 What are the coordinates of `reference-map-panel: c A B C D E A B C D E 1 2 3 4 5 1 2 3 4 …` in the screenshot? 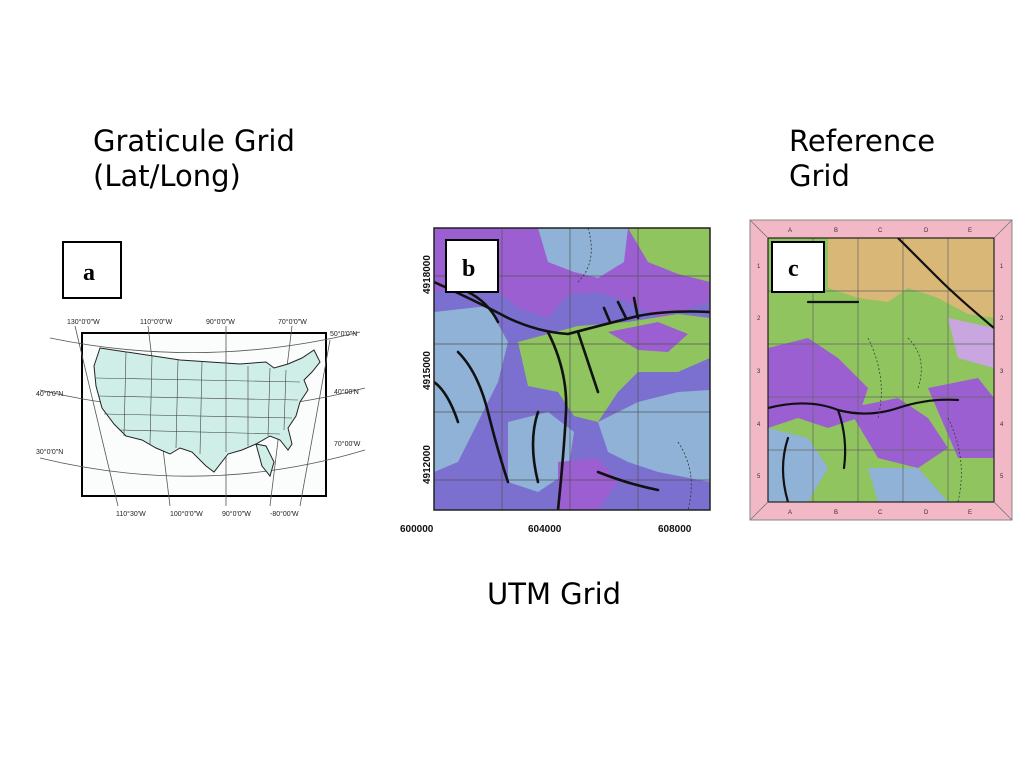 It's located at (881, 370).